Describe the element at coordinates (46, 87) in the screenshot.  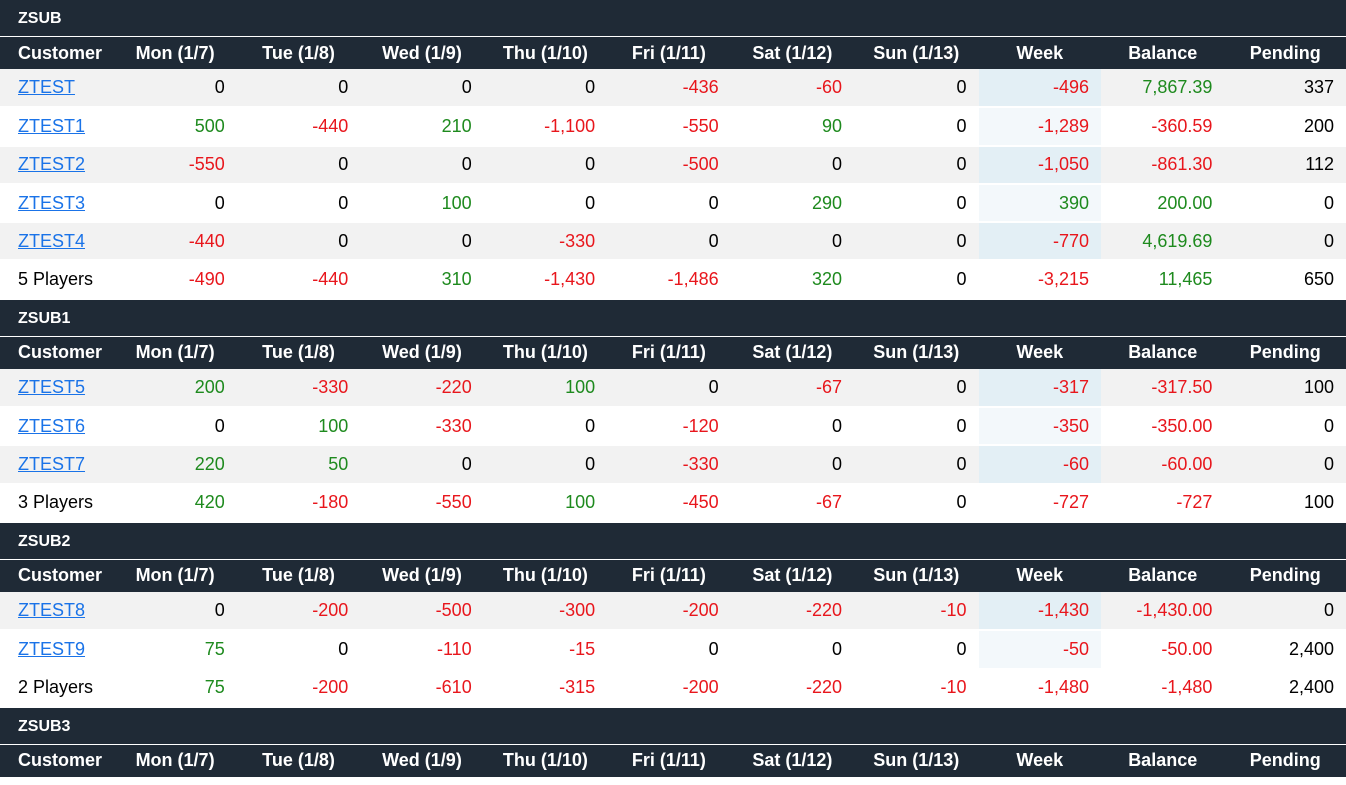
I see `customer-link: ZTEST` at that location.